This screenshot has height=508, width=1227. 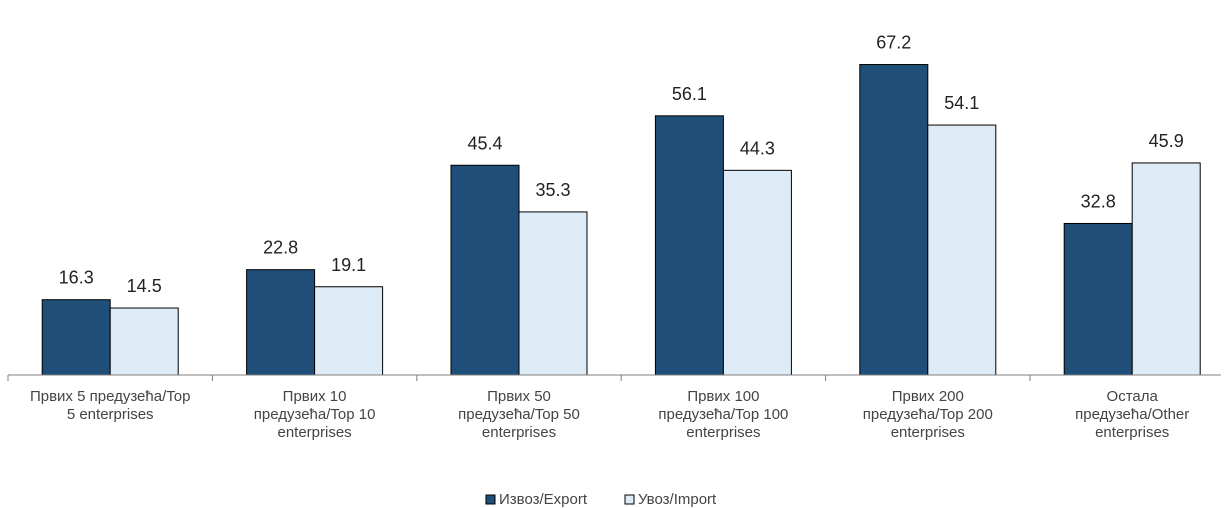 What do you see at coordinates (757, 148) in the screenshot?
I see `data-label-import: 44.3` at bounding box center [757, 148].